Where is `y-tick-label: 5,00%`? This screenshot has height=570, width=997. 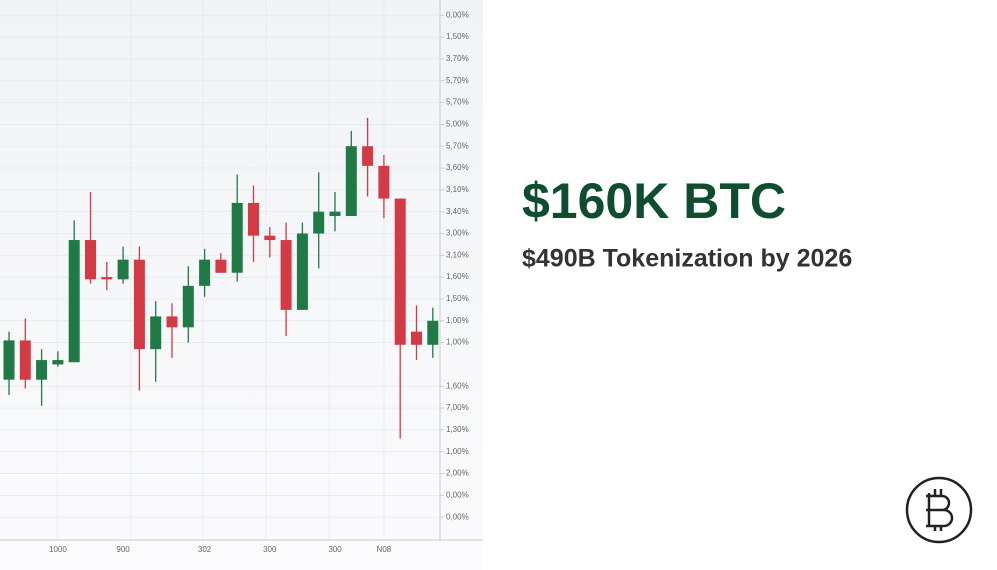 y-tick-label: 5,00% is located at coordinates (457, 123).